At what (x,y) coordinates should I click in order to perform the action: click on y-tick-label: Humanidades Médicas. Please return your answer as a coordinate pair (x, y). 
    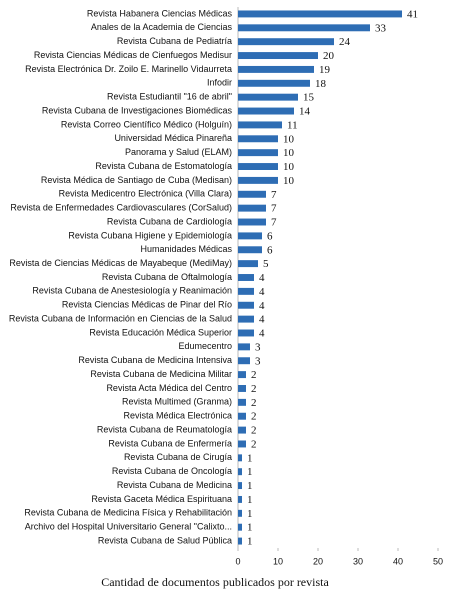
    Looking at the image, I should click on (186, 249).